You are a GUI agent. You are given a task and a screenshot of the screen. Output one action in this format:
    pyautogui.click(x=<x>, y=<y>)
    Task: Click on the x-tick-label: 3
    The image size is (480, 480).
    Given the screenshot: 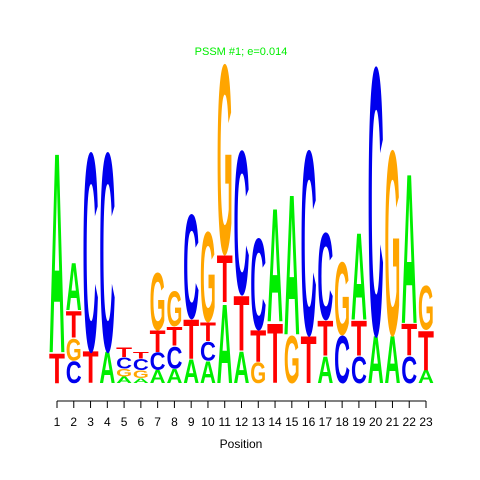 What is the action you would take?
    pyautogui.click(x=90, y=422)
    